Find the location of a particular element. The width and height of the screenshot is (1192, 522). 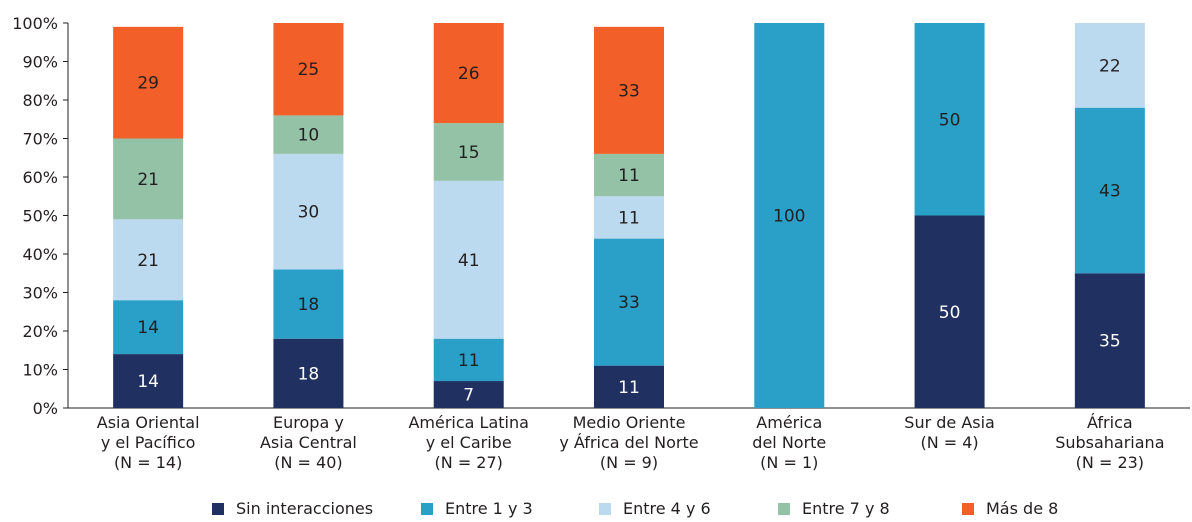

legend-label: Entre 1 y 3 is located at coordinates (489, 508).